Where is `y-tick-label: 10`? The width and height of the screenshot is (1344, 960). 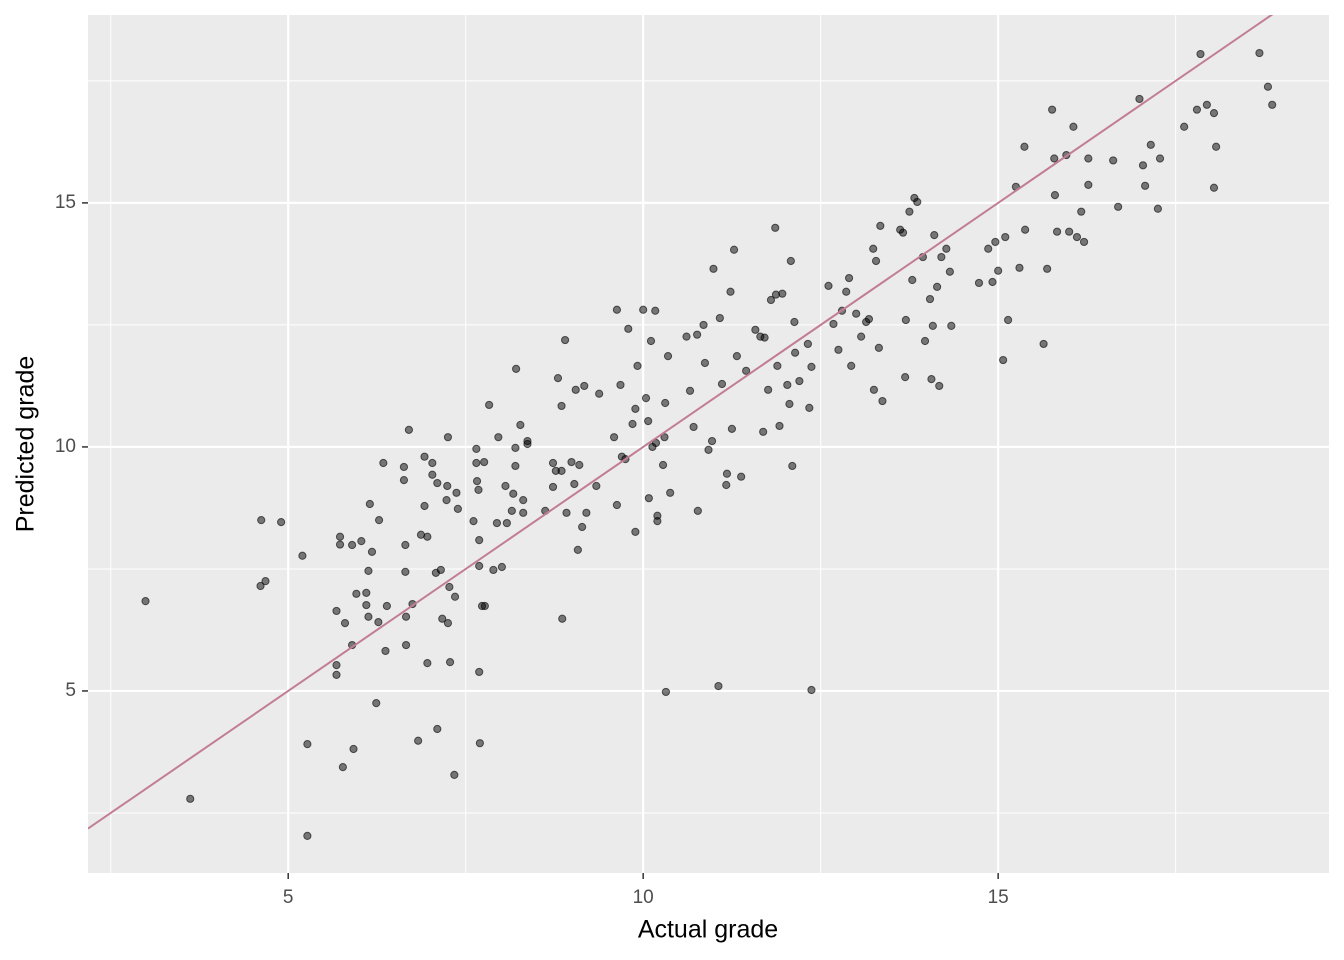
y-tick-label: 10 is located at coordinates (65, 446).